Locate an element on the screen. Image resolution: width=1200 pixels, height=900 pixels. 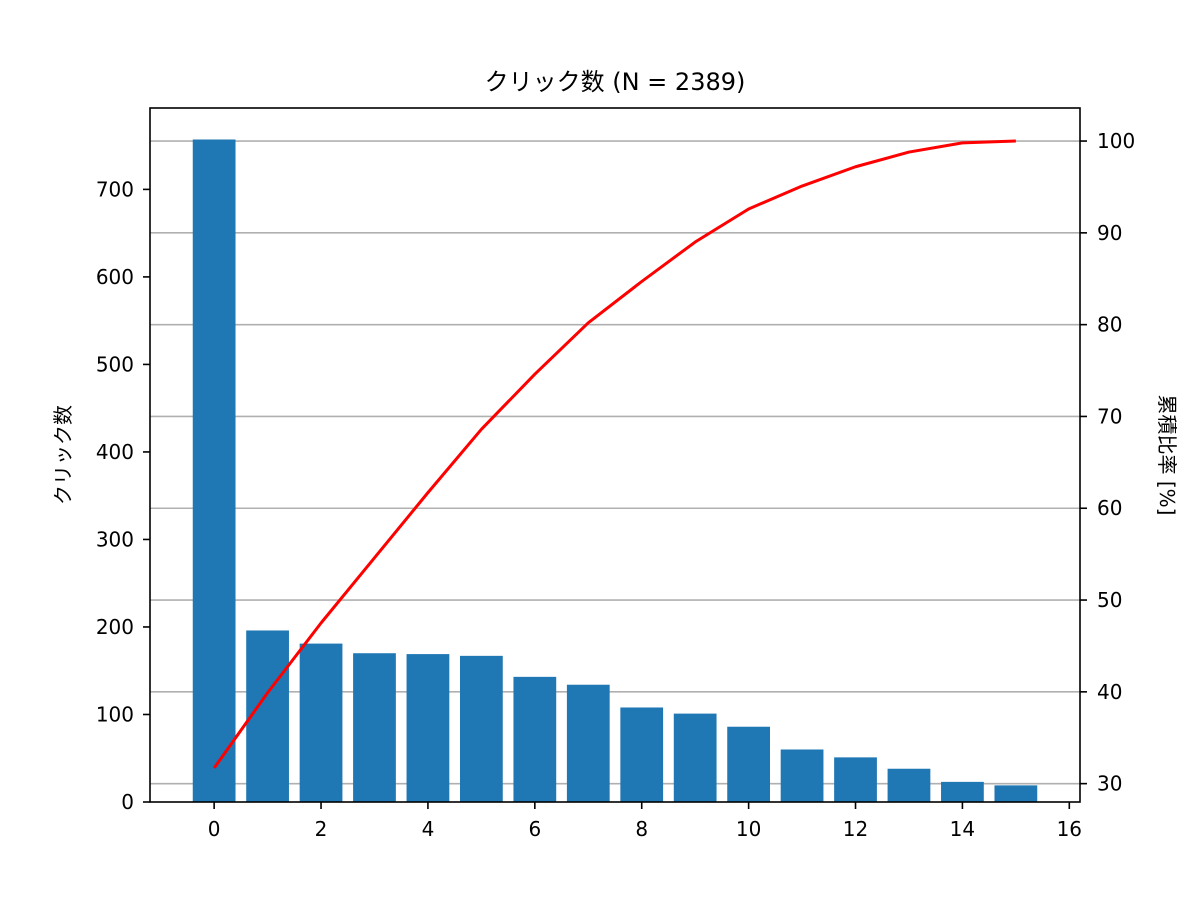
chart-title: クリック数 (N = 2389) is located at coordinates (615, 82).